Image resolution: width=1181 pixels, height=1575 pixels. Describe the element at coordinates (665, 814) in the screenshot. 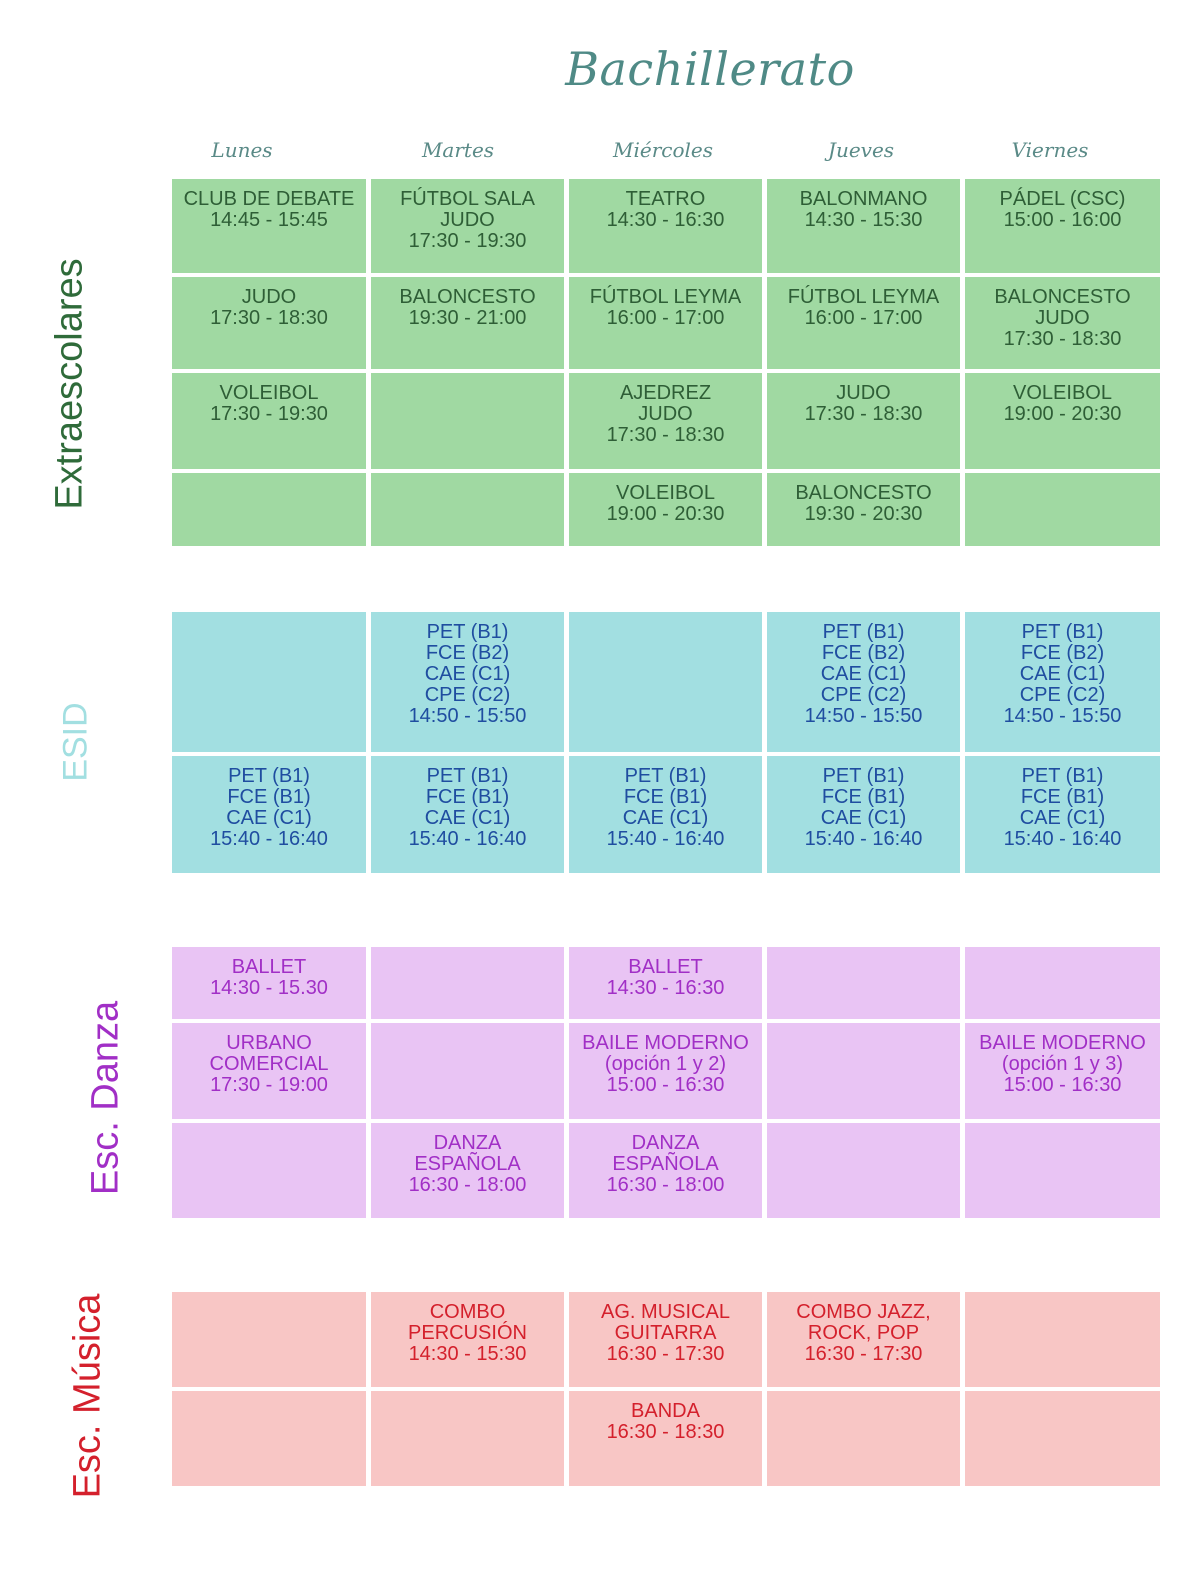

I see `cell-esid-miercoles-2: PET (B1) FCE (B1) CAE (C1) 15:40 - 16:40` at that location.